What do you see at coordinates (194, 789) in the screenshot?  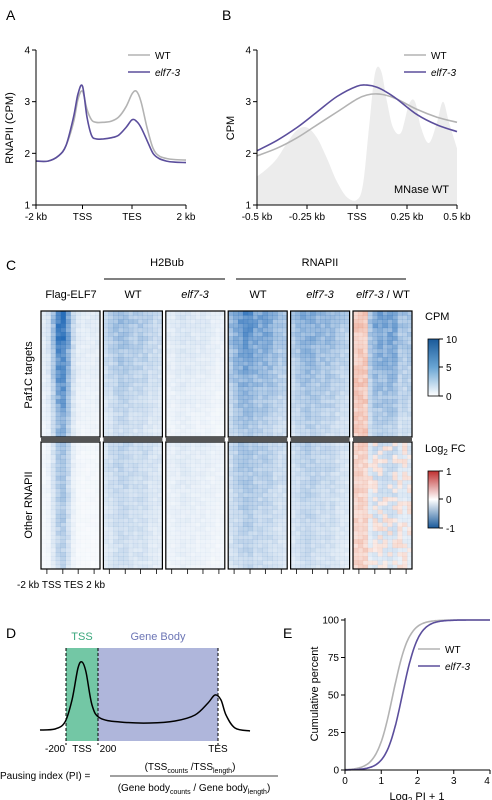 I see `formula-denominator: (Gene bodycounts / Gene bodylength)` at bounding box center [194, 789].